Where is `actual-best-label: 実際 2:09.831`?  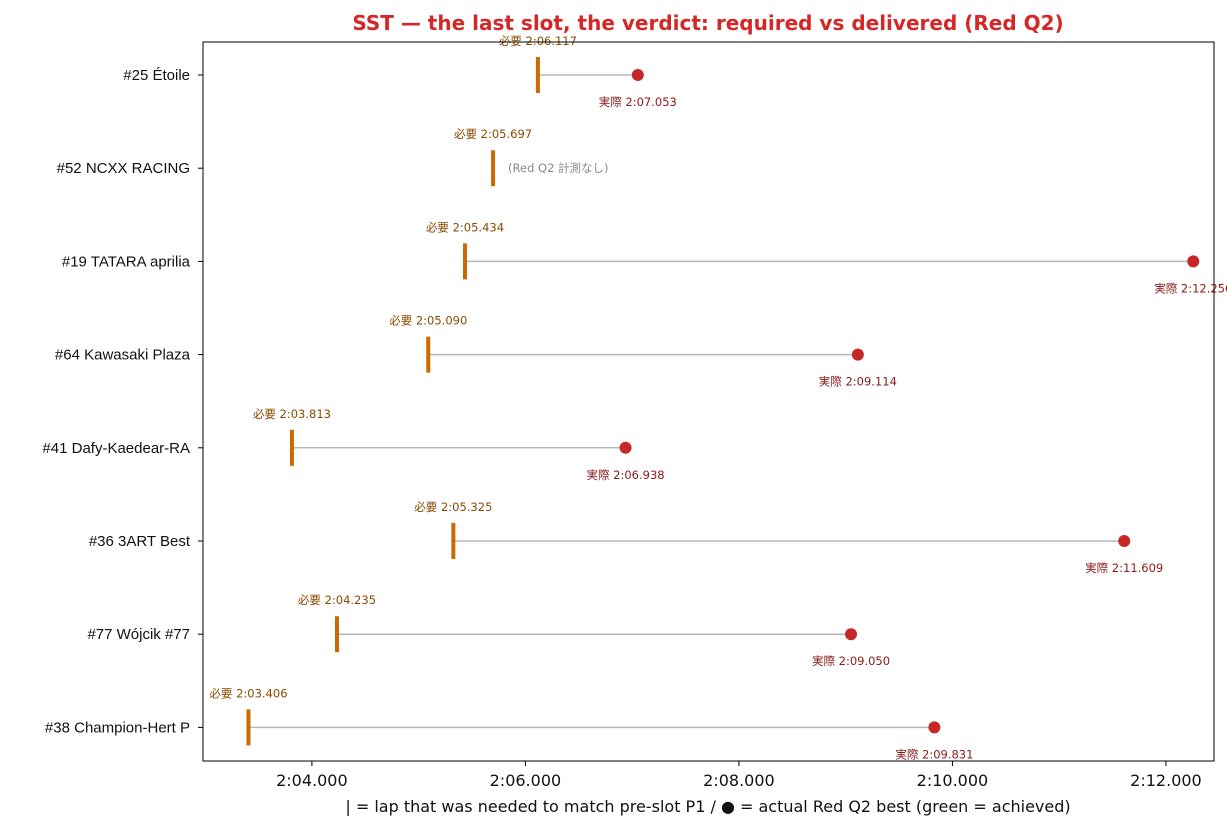
actual-best-label: 実際 2:09.831 is located at coordinates (934, 754).